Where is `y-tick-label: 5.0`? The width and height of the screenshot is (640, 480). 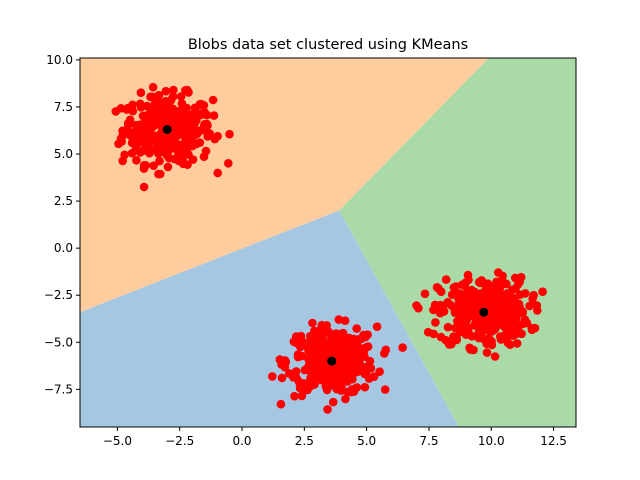
y-tick-label: 5.0 is located at coordinates (63, 154).